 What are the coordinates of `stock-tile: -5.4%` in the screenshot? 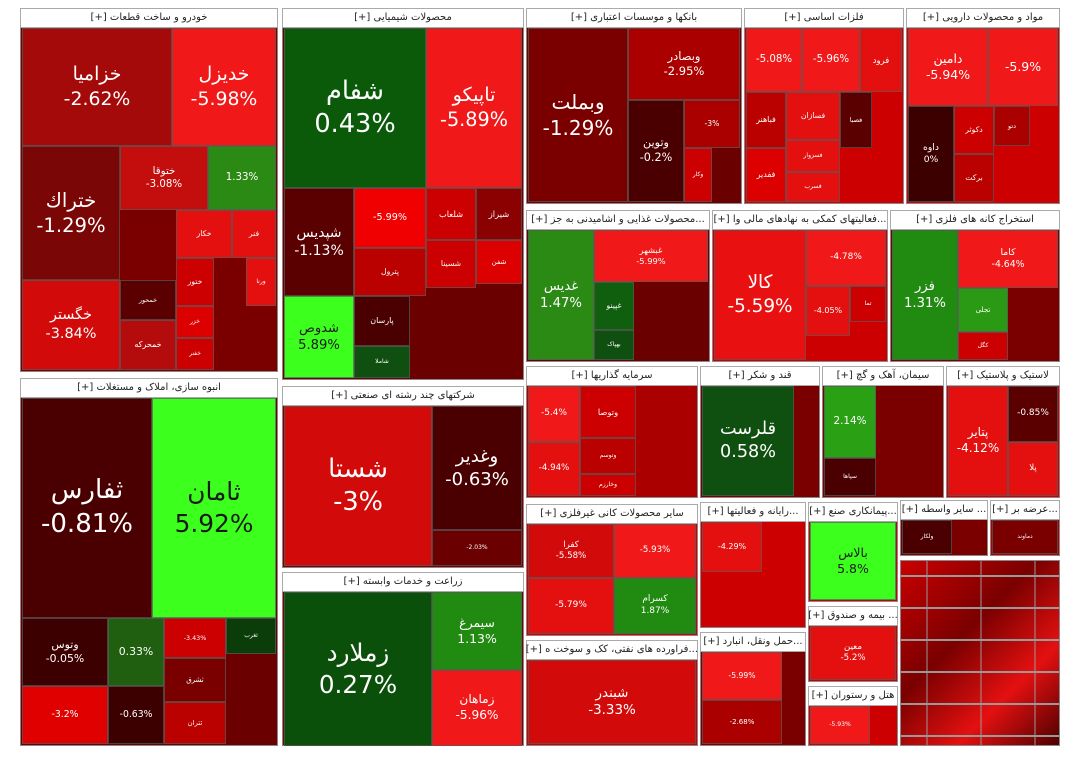 It's located at (554, 414).